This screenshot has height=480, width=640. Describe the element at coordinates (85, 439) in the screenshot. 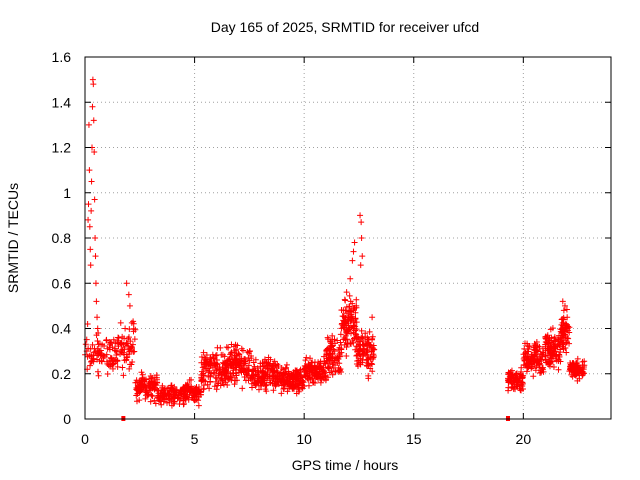

I see `x-tick-label: 0` at that location.